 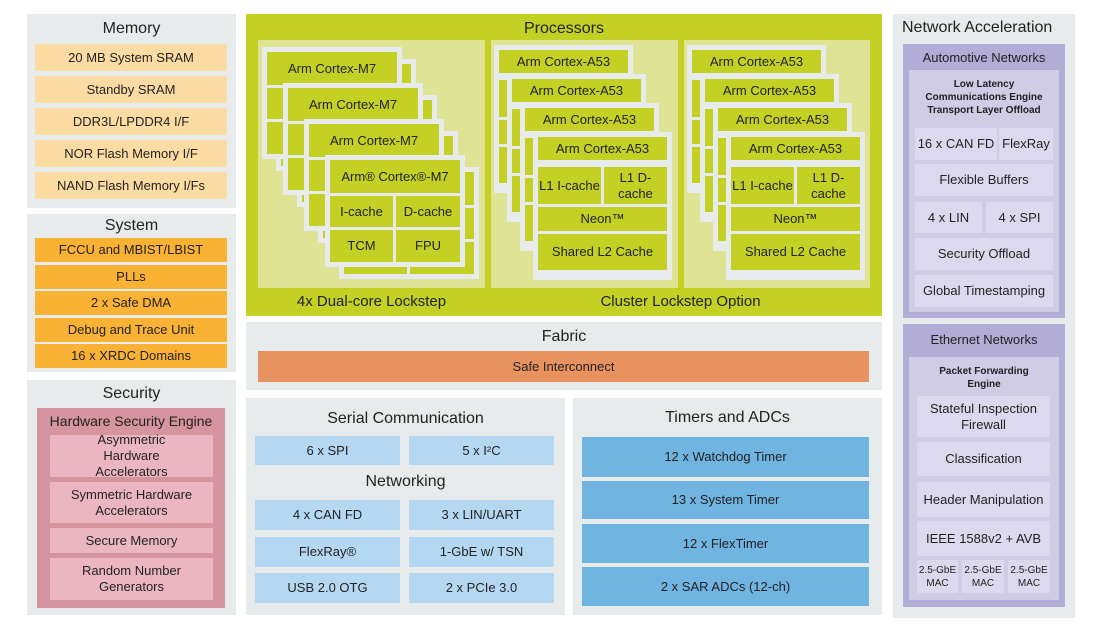 What do you see at coordinates (361, 211) in the screenshot?
I see `m7-icache: I-cache` at bounding box center [361, 211].